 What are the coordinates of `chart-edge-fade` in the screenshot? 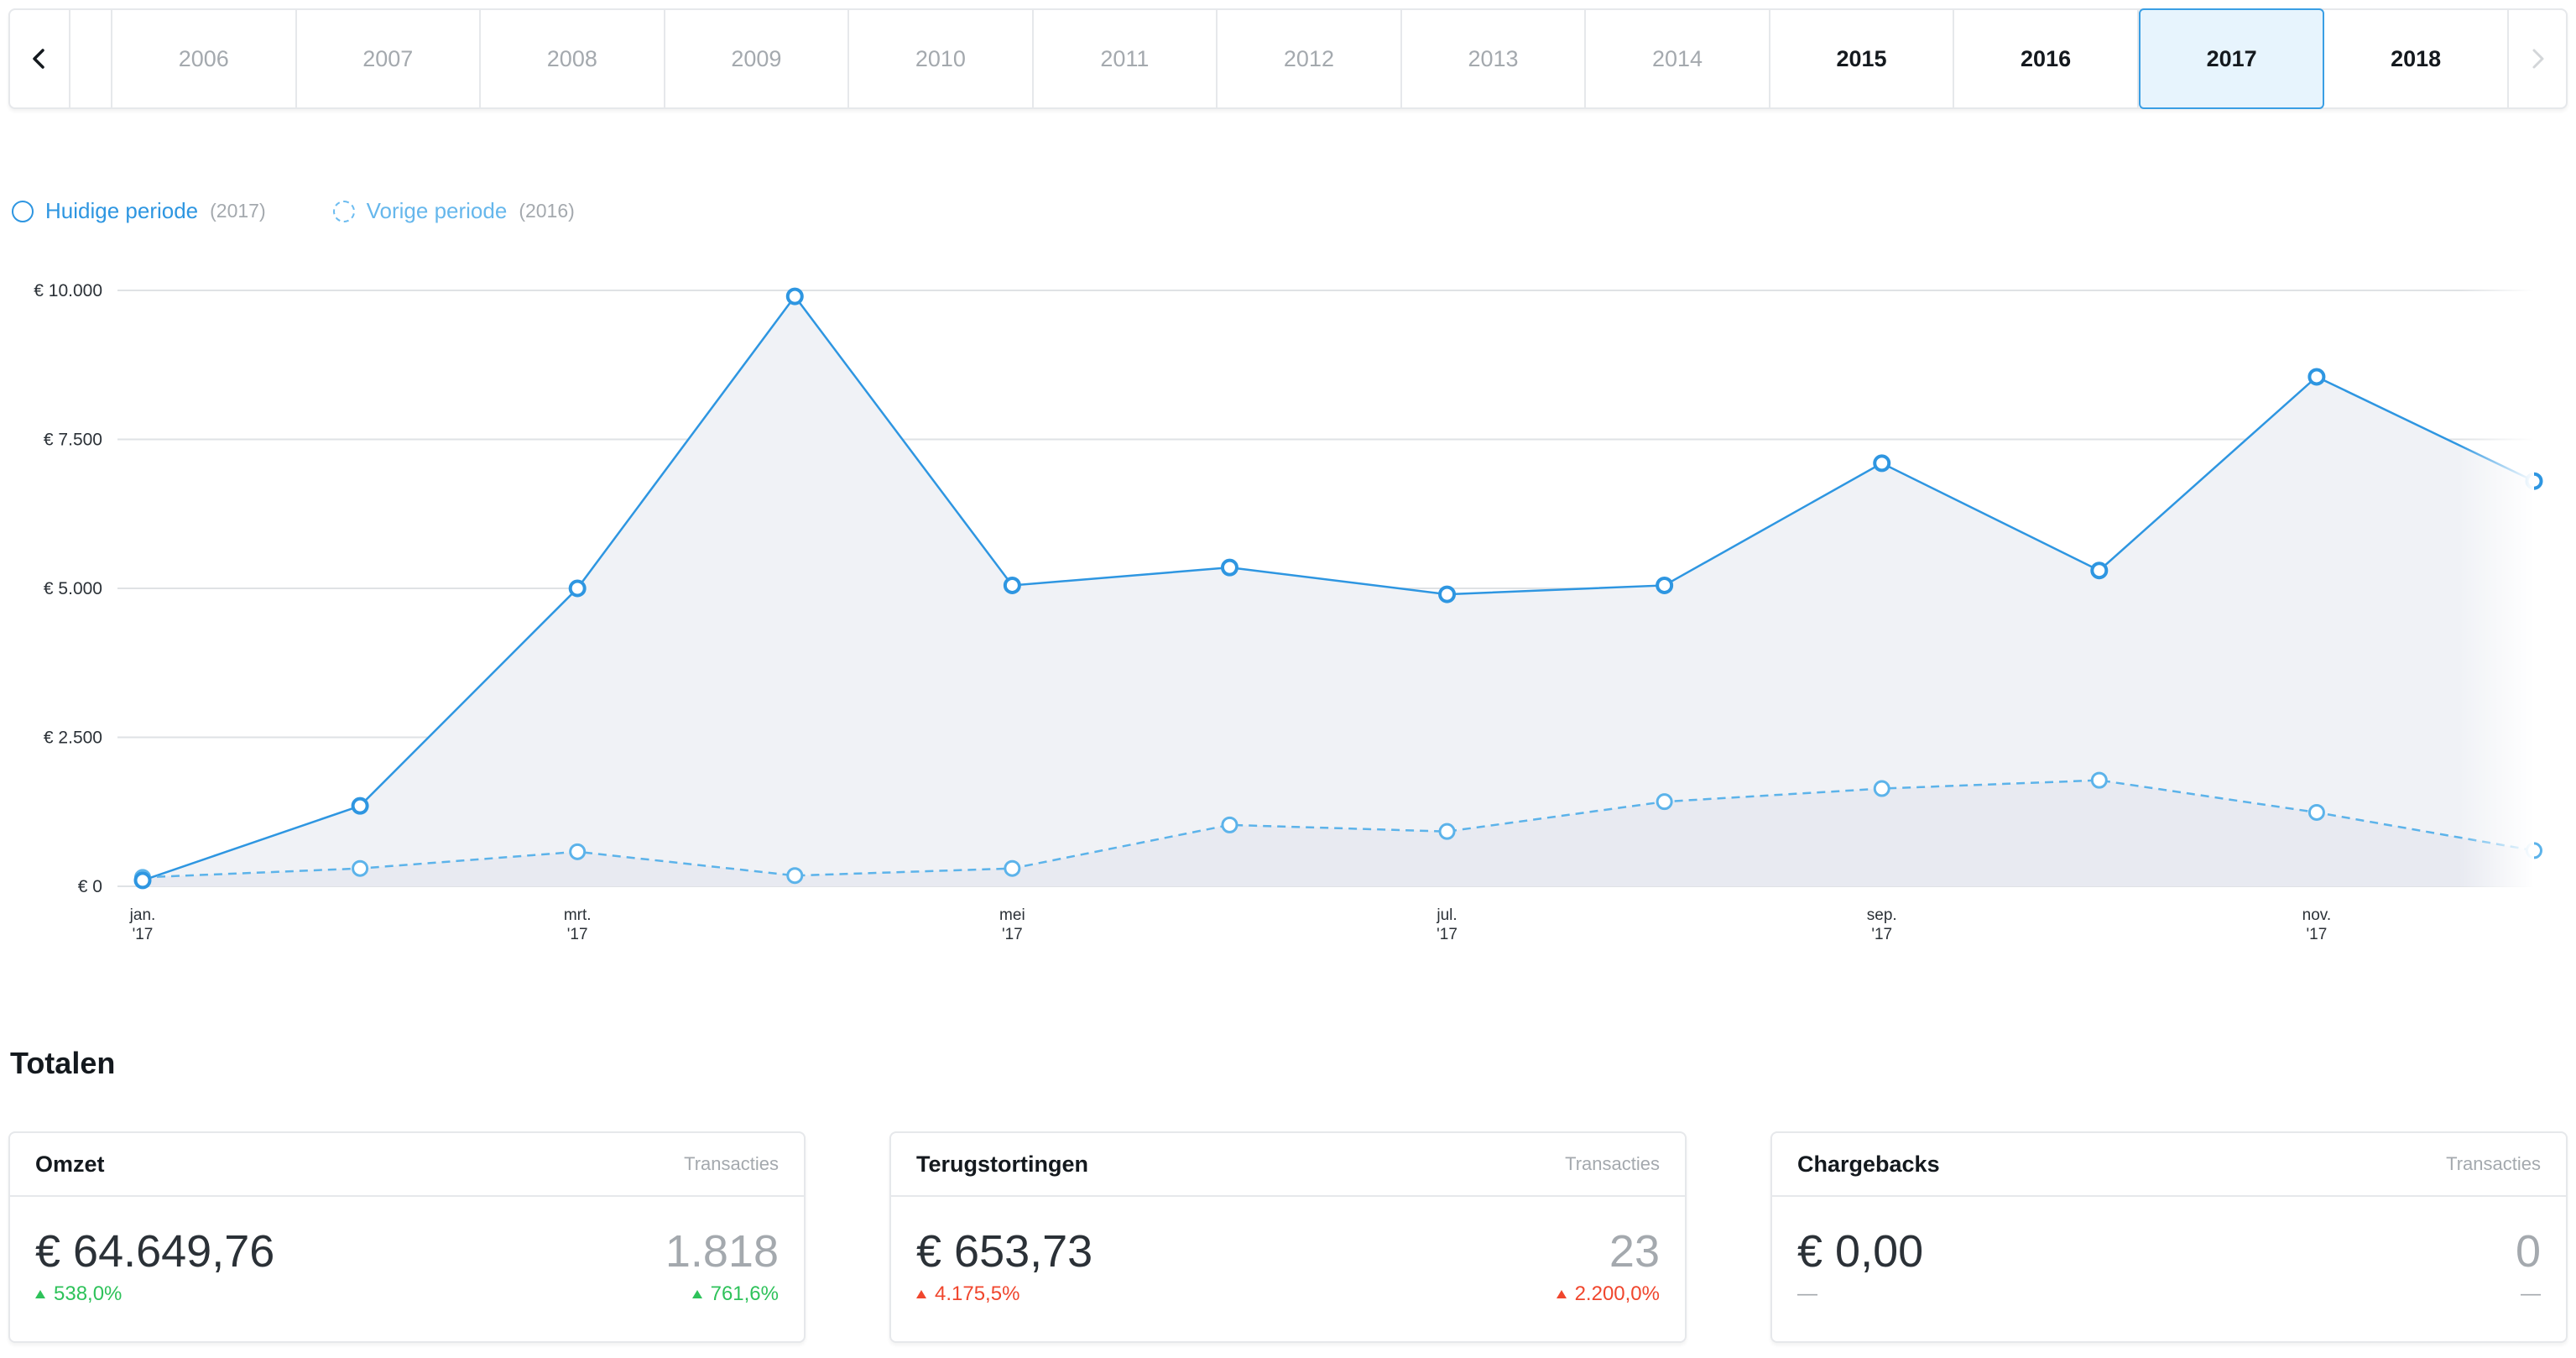 It's located at (2496, 587).